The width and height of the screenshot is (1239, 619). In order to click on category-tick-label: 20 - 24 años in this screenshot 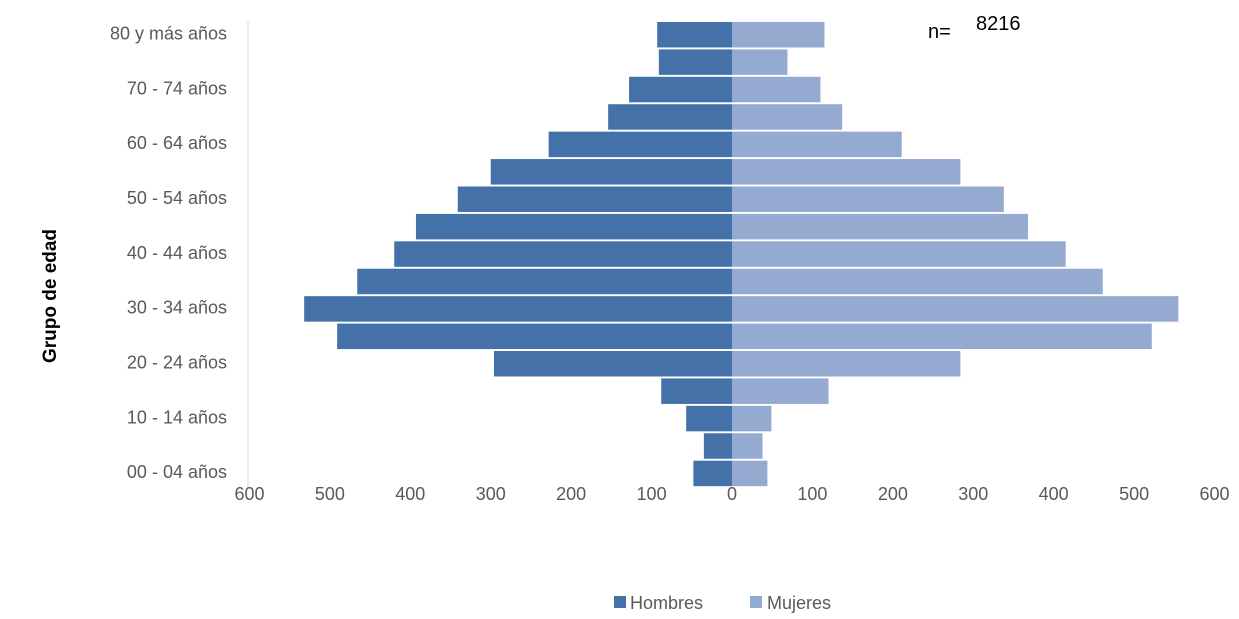, I will do `click(177, 363)`.